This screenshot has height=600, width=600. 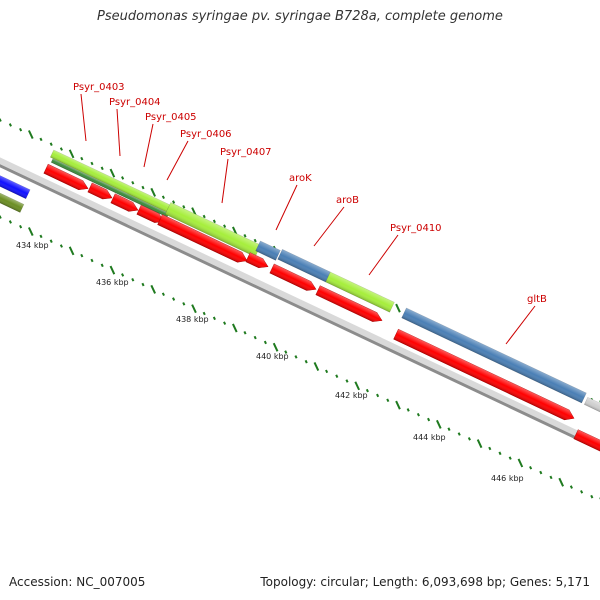 What do you see at coordinates (268, 250) in the screenshot?
I see `gene-bar-aroK` at bounding box center [268, 250].